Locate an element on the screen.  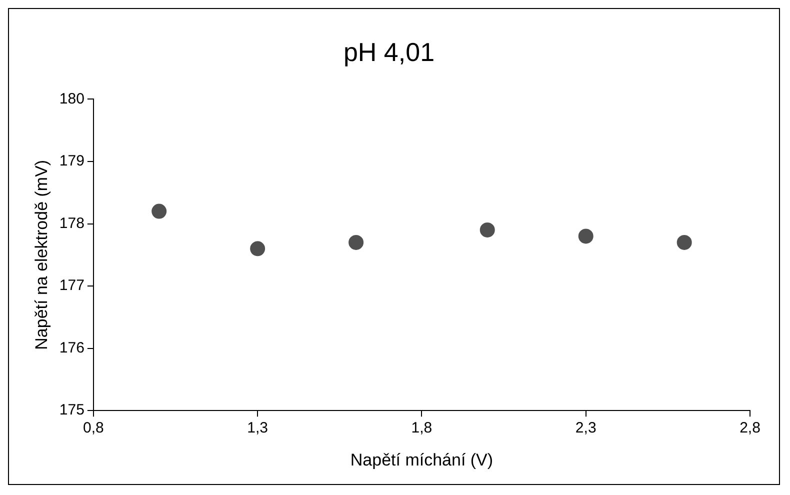
x-tick-label: 2,3 is located at coordinates (585, 428).